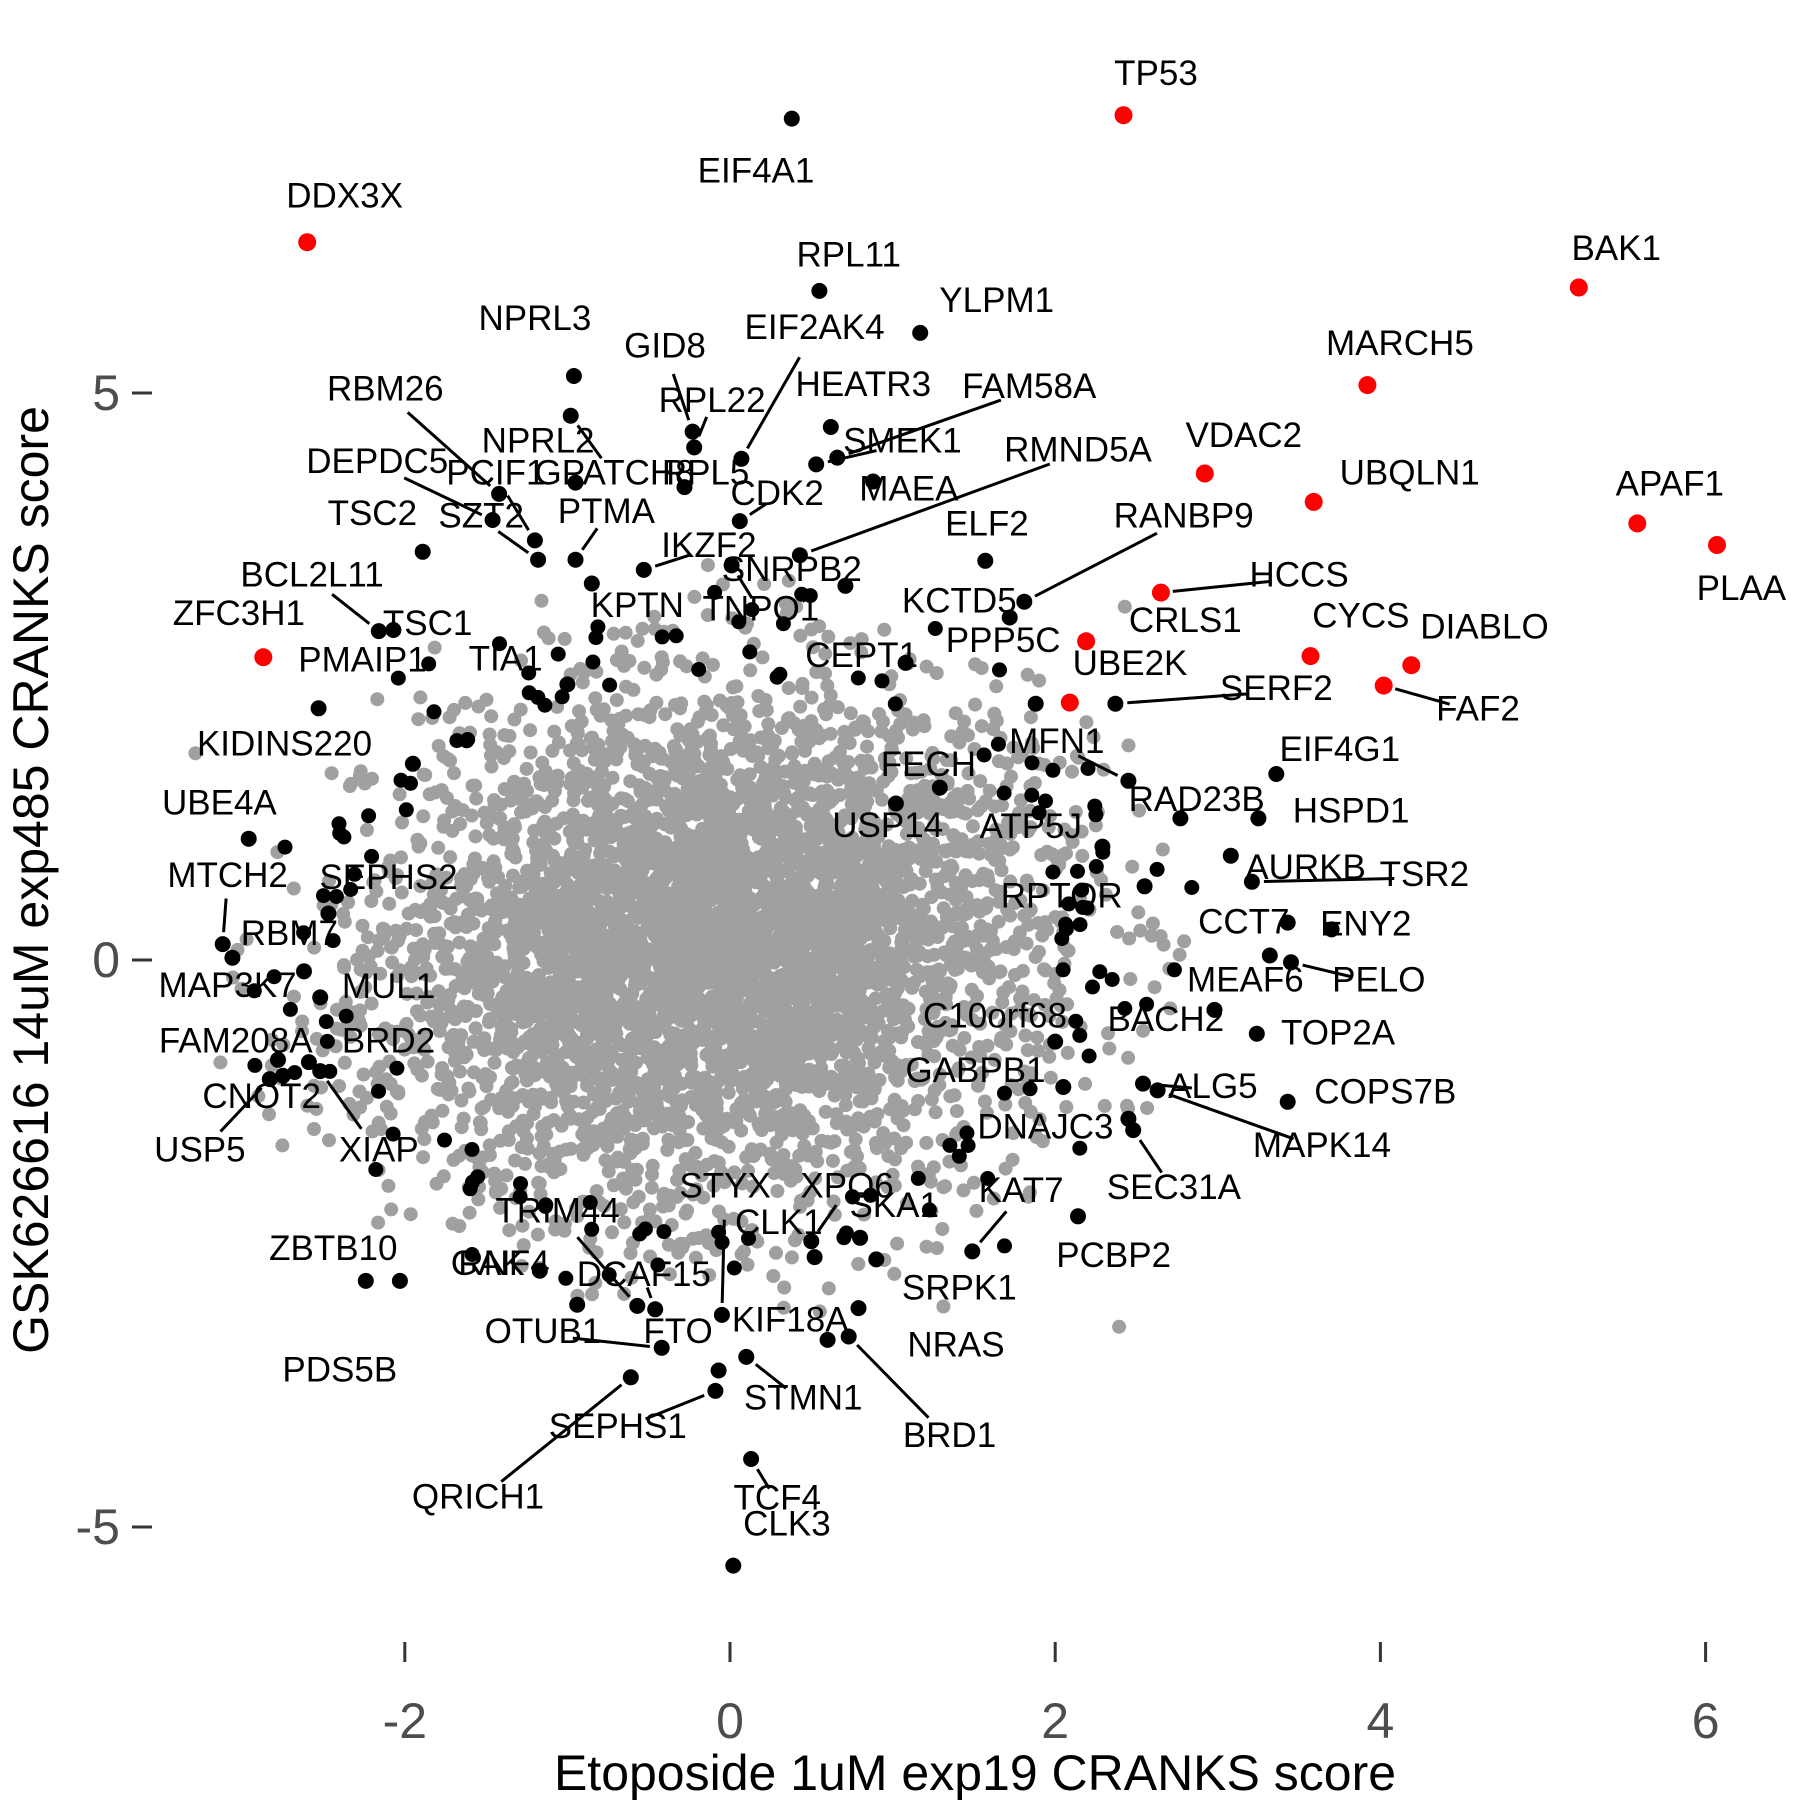 The width and height of the screenshot is (1800, 1800). Describe the element at coordinates (894, 1205) in the screenshot. I see `gene-label: SKA1` at that location.